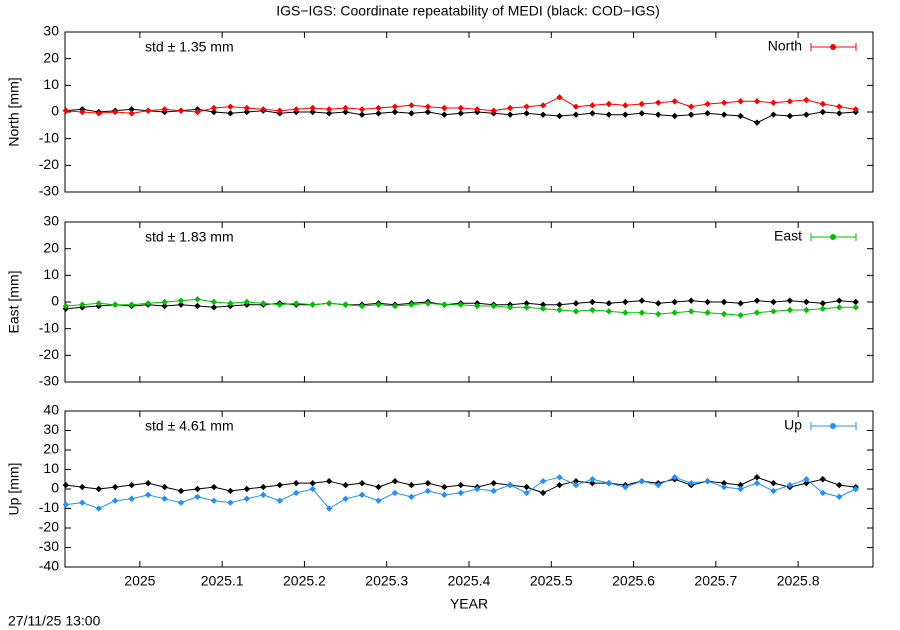  Describe the element at coordinates (189, 47) in the screenshot. I see `annotation: std ± 1.35 mm` at that location.